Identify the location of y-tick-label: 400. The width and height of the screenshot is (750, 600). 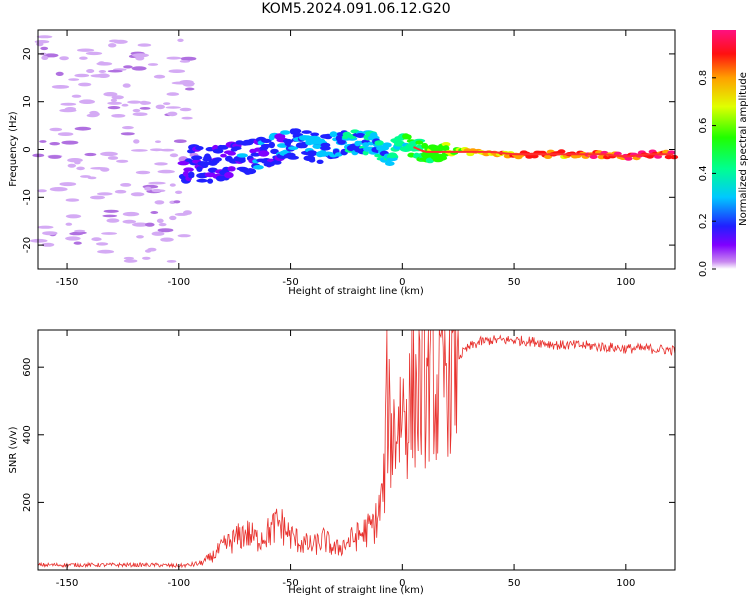
(27, 434).